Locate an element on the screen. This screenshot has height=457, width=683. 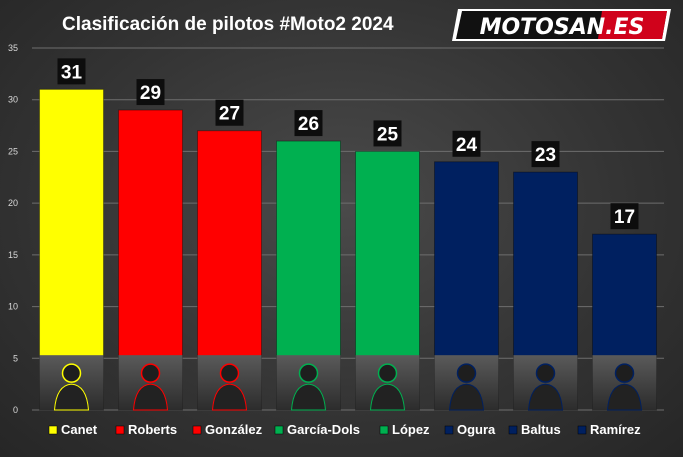
data-label: 31 is located at coordinates (72, 72).